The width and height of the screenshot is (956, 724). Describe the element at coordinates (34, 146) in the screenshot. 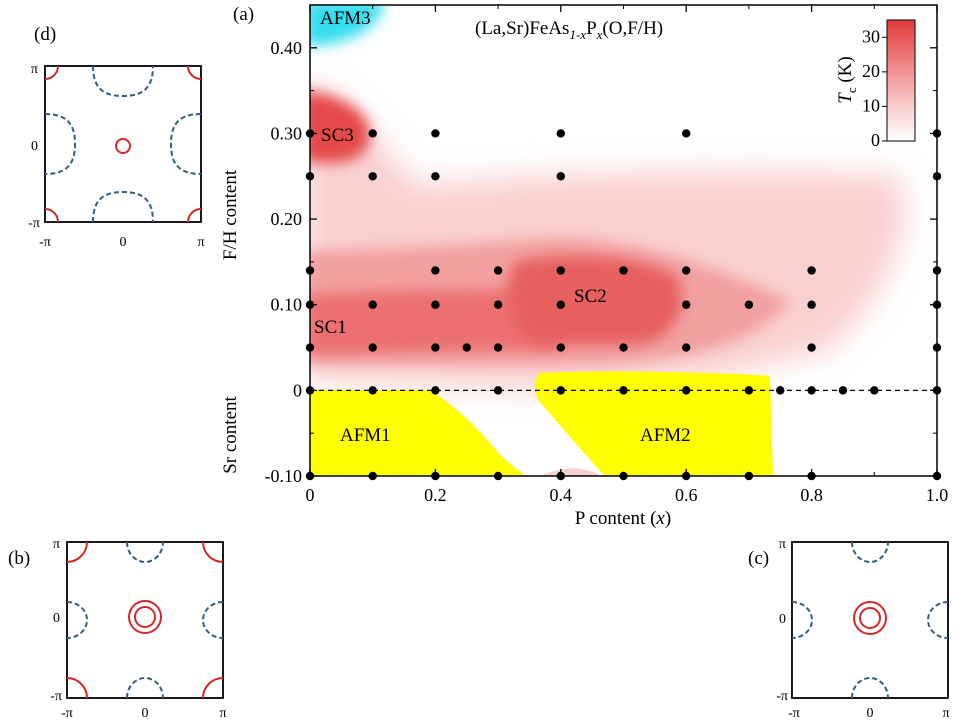

I see `fermi-d-ymid: 0` at that location.